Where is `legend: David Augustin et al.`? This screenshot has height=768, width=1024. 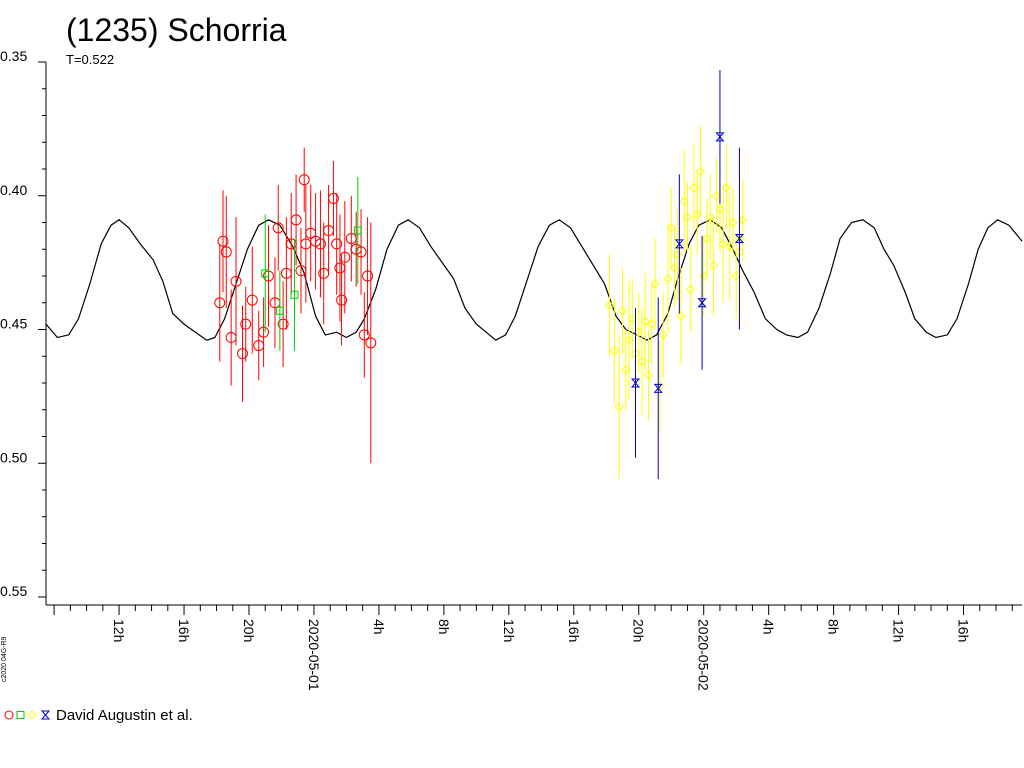 legend: David Augustin et al. is located at coordinates (98, 715).